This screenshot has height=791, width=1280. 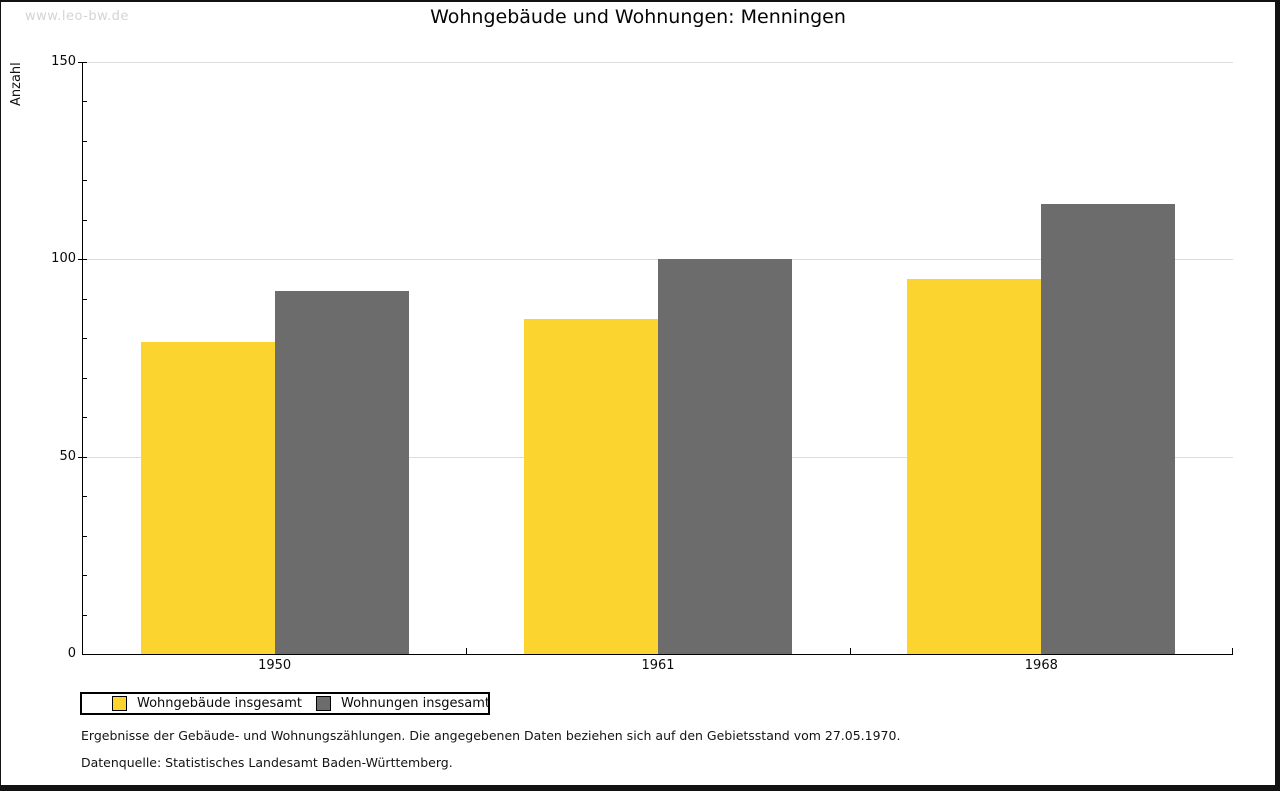 I want to click on y-tick-label-150: 150, so click(x=63, y=61).